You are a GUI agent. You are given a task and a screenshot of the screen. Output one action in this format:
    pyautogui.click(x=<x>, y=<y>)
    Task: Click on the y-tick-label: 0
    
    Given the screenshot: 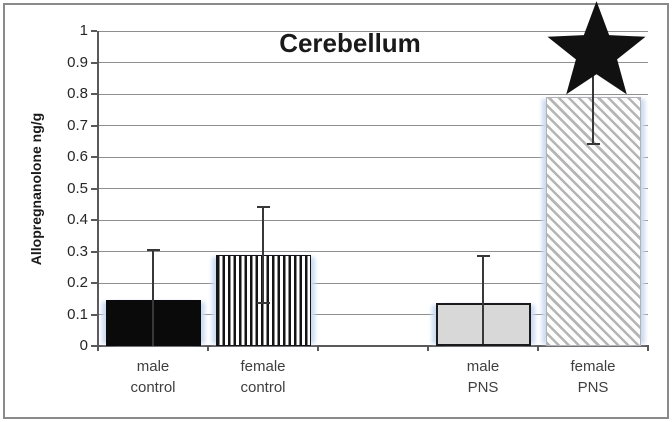 What is the action you would take?
    pyautogui.click(x=83, y=345)
    